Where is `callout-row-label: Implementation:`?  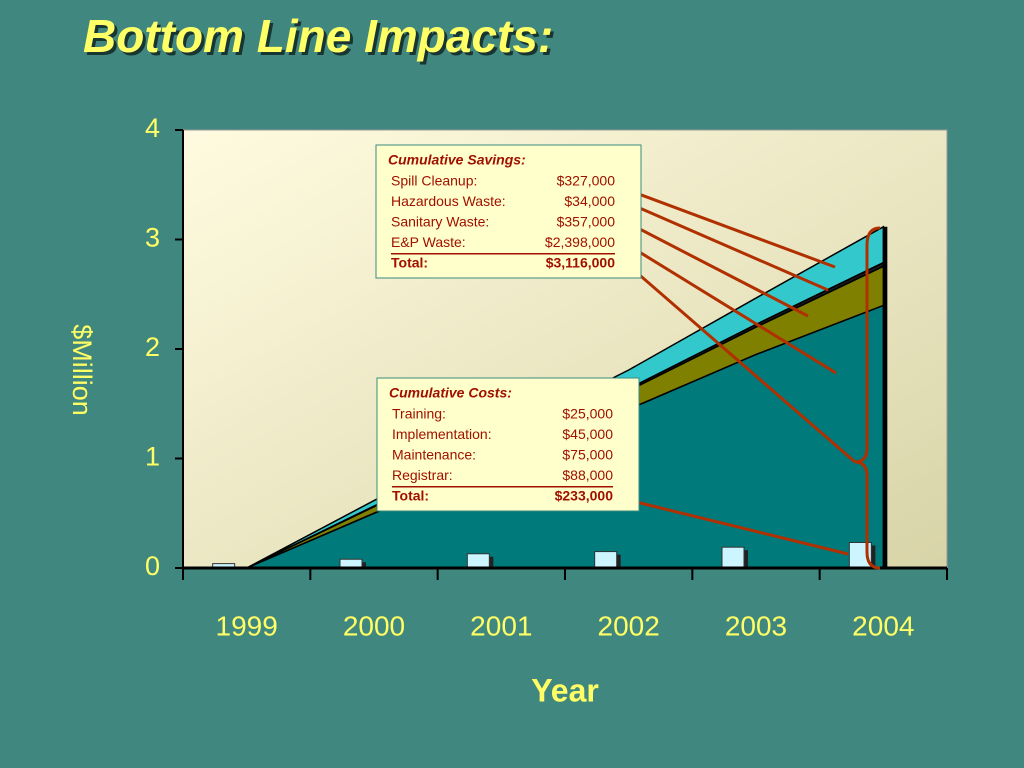
callout-row-label: Implementation: is located at coordinates (442, 434).